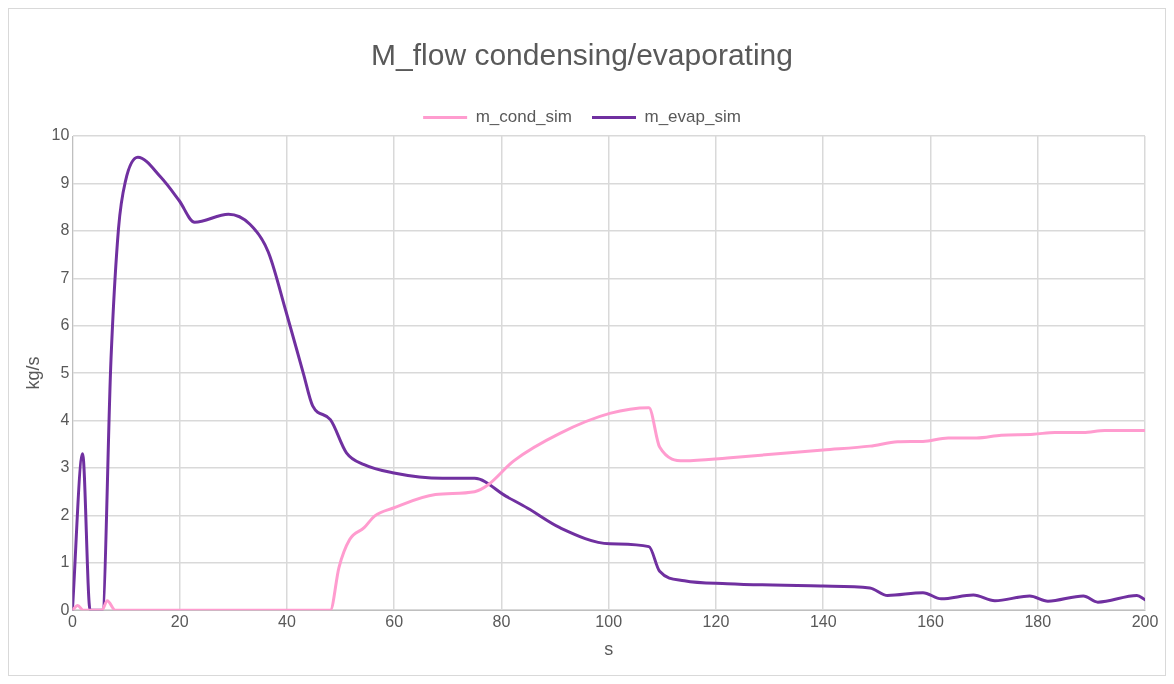 This screenshot has width=1174, height=684. I want to click on chart-title: M_flow condensing/evaporating, so click(582, 55).